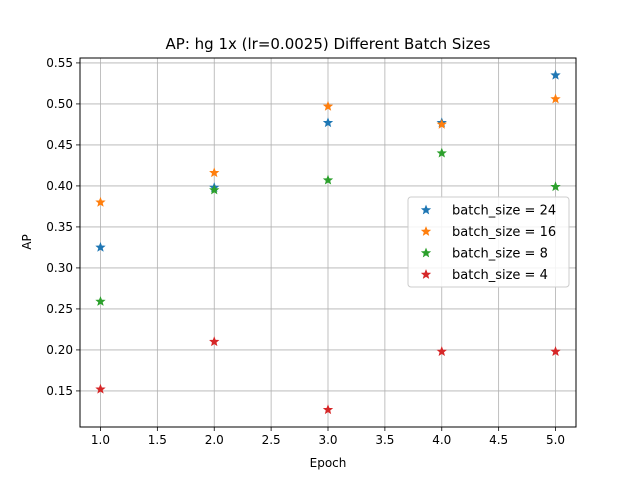  Describe the element at coordinates (59, 186) in the screenshot. I see `y-tick-label: 0.40` at that location.